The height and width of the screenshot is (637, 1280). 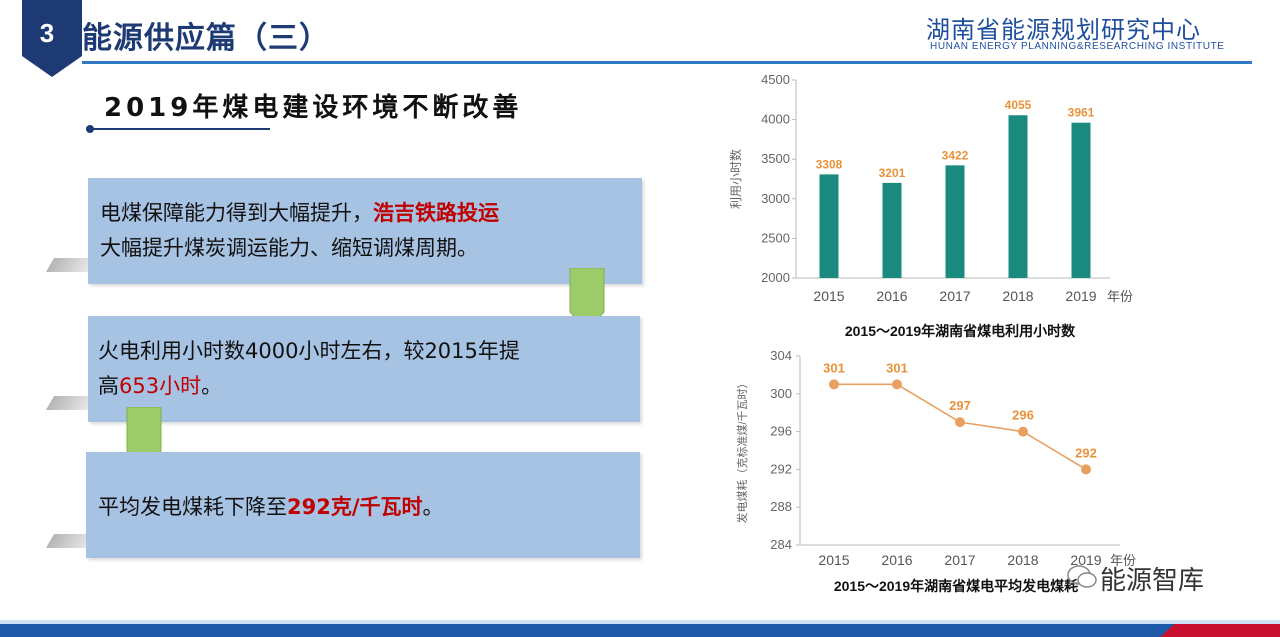 What do you see at coordinates (781, 544) in the screenshot?
I see `y-tick-label: 284` at bounding box center [781, 544].